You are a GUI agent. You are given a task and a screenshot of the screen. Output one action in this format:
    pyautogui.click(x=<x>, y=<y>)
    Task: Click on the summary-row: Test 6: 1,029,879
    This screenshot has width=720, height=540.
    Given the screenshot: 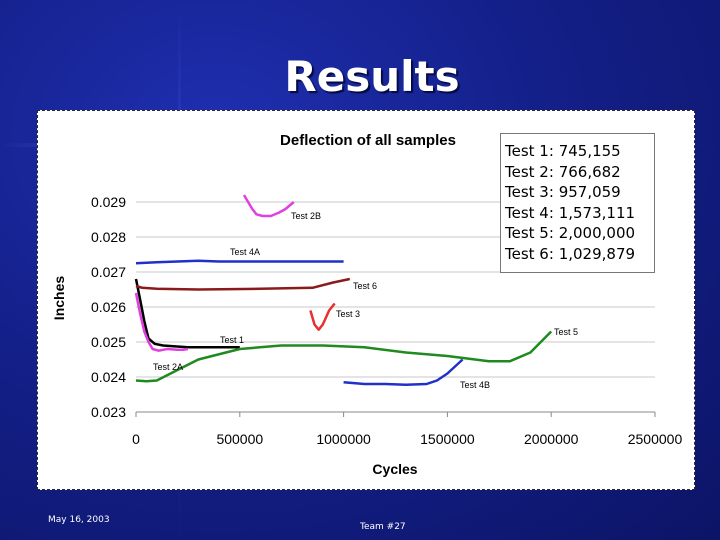 What is the action you would take?
    pyautogui.click(x=579, y=254)
    